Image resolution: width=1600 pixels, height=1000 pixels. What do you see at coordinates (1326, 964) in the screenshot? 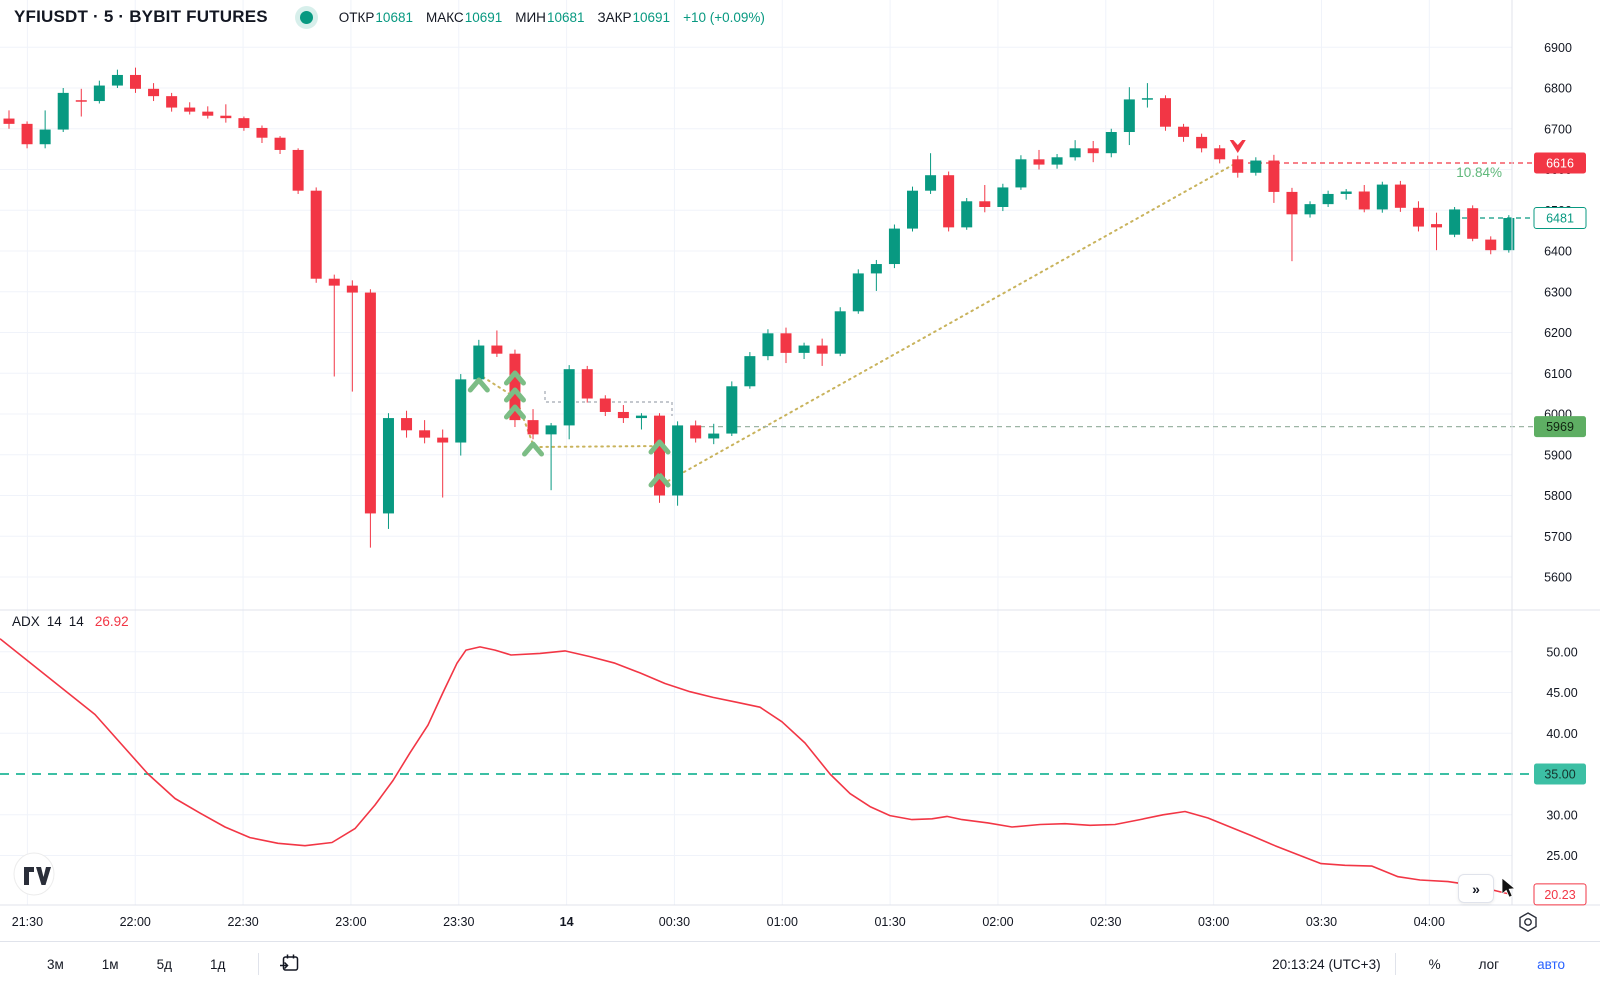
I see `clock-label: 20:13:24 (UTC+3)` at bounding box center [1326, 964].